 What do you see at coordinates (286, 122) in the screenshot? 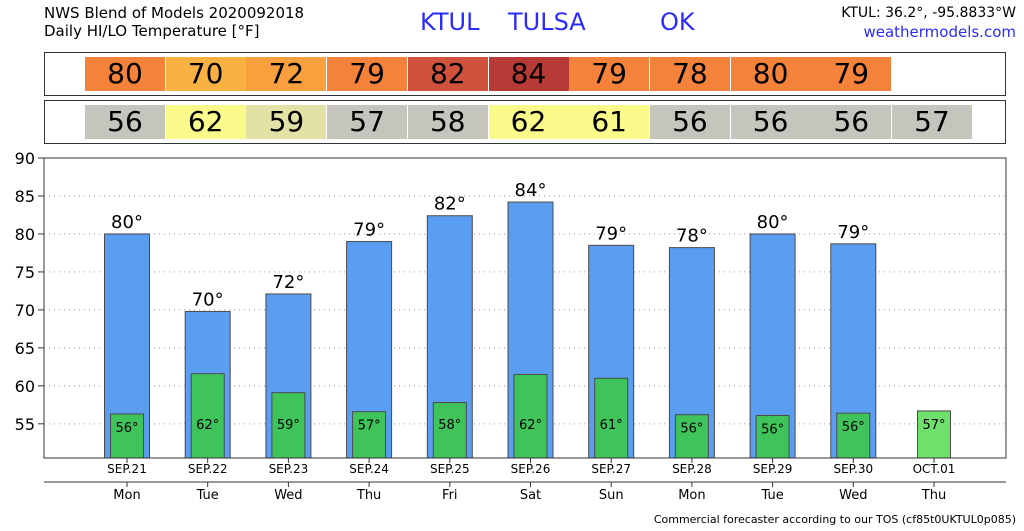
I see `low-temp-cell: 59` at bounding box center [286, 122].